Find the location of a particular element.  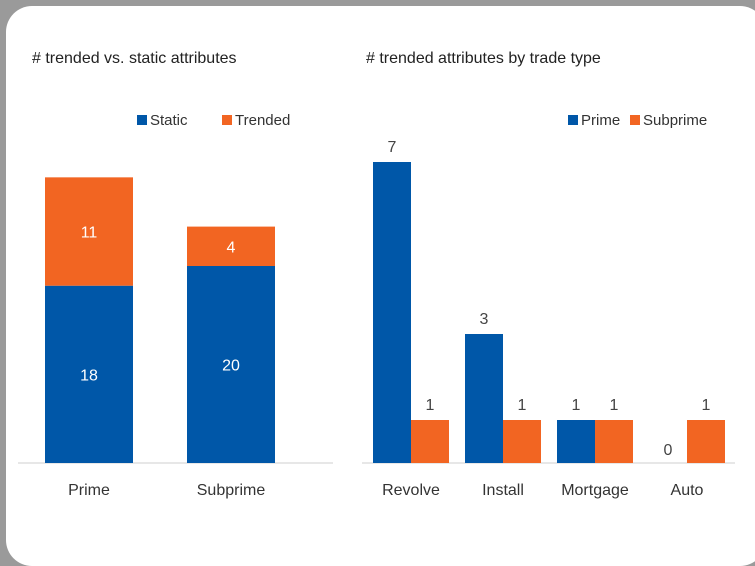

data-label-prime-auto: 0 is located at coordinates (668, 450).